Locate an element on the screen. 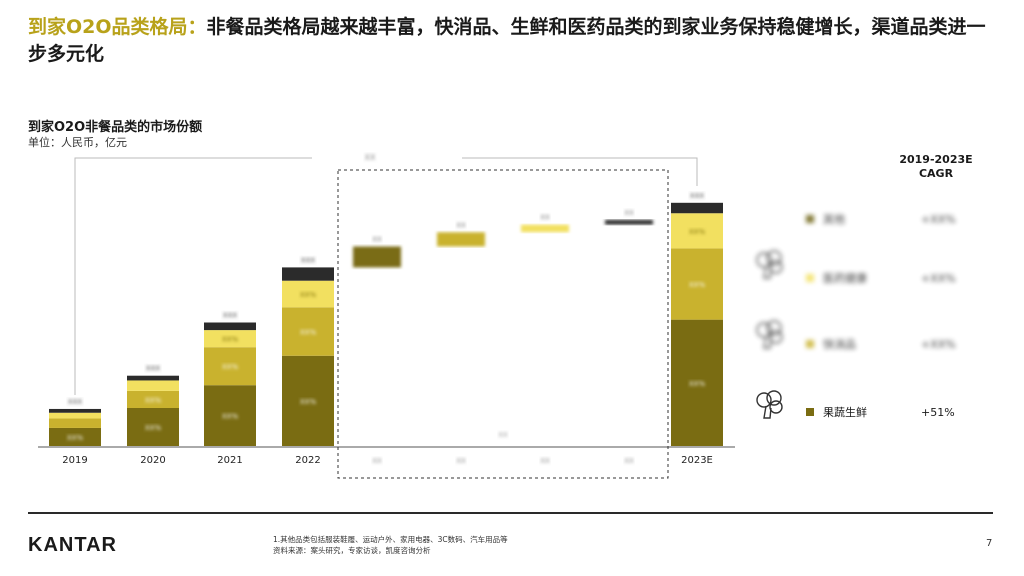  bar-segment-label-2023E-2: XX% is located at coordinates (697, 232).